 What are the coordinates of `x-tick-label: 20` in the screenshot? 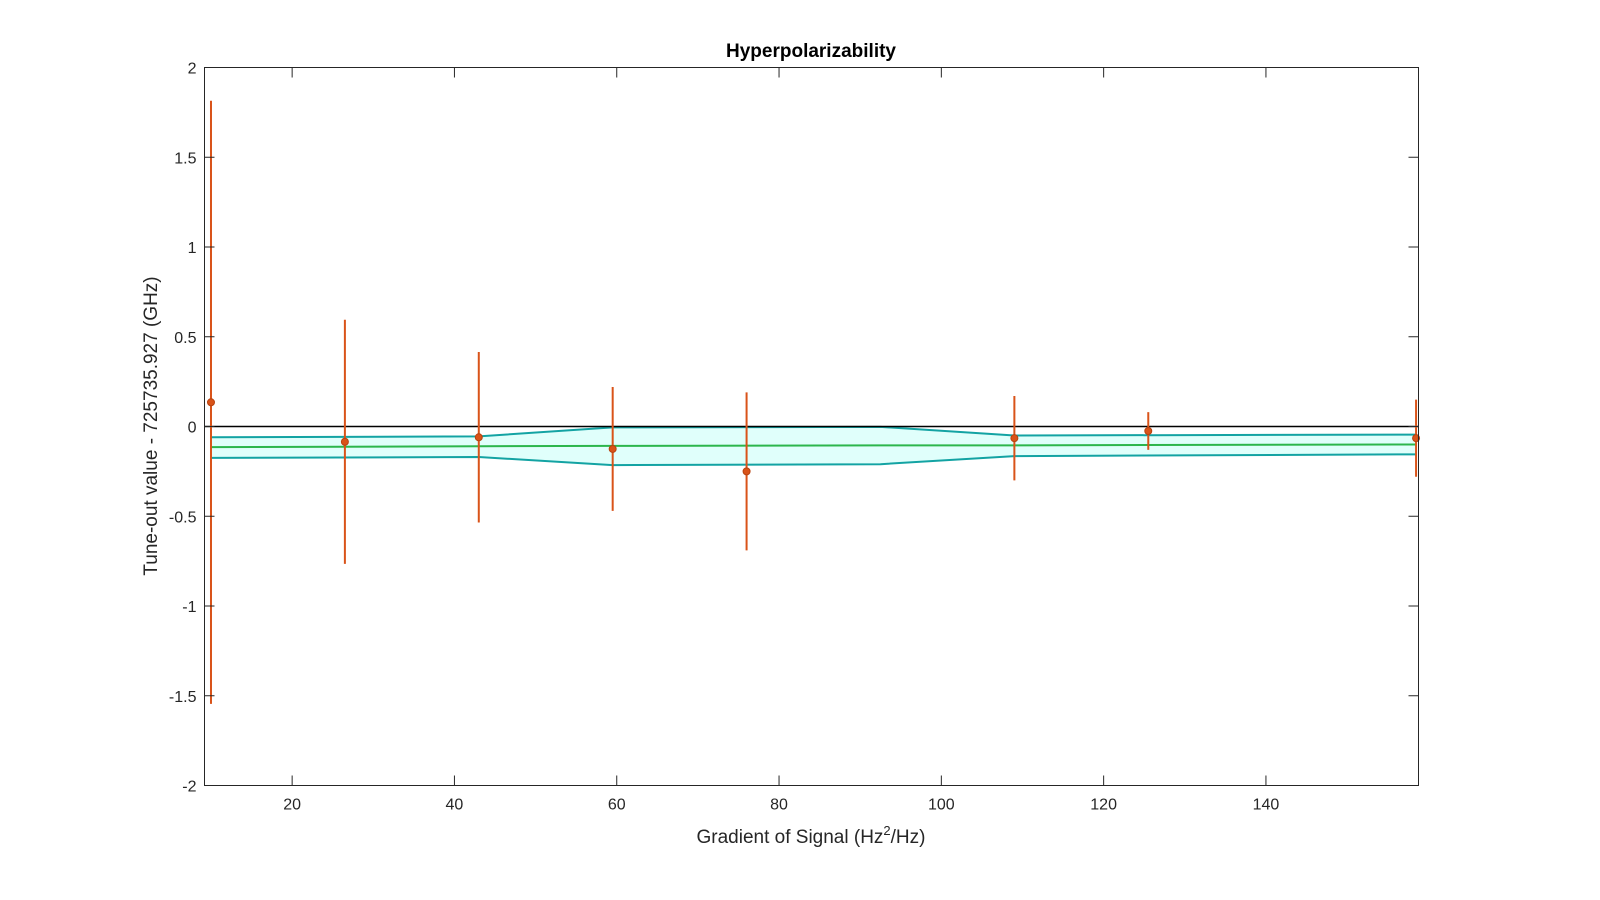 It's located at (292, 805).